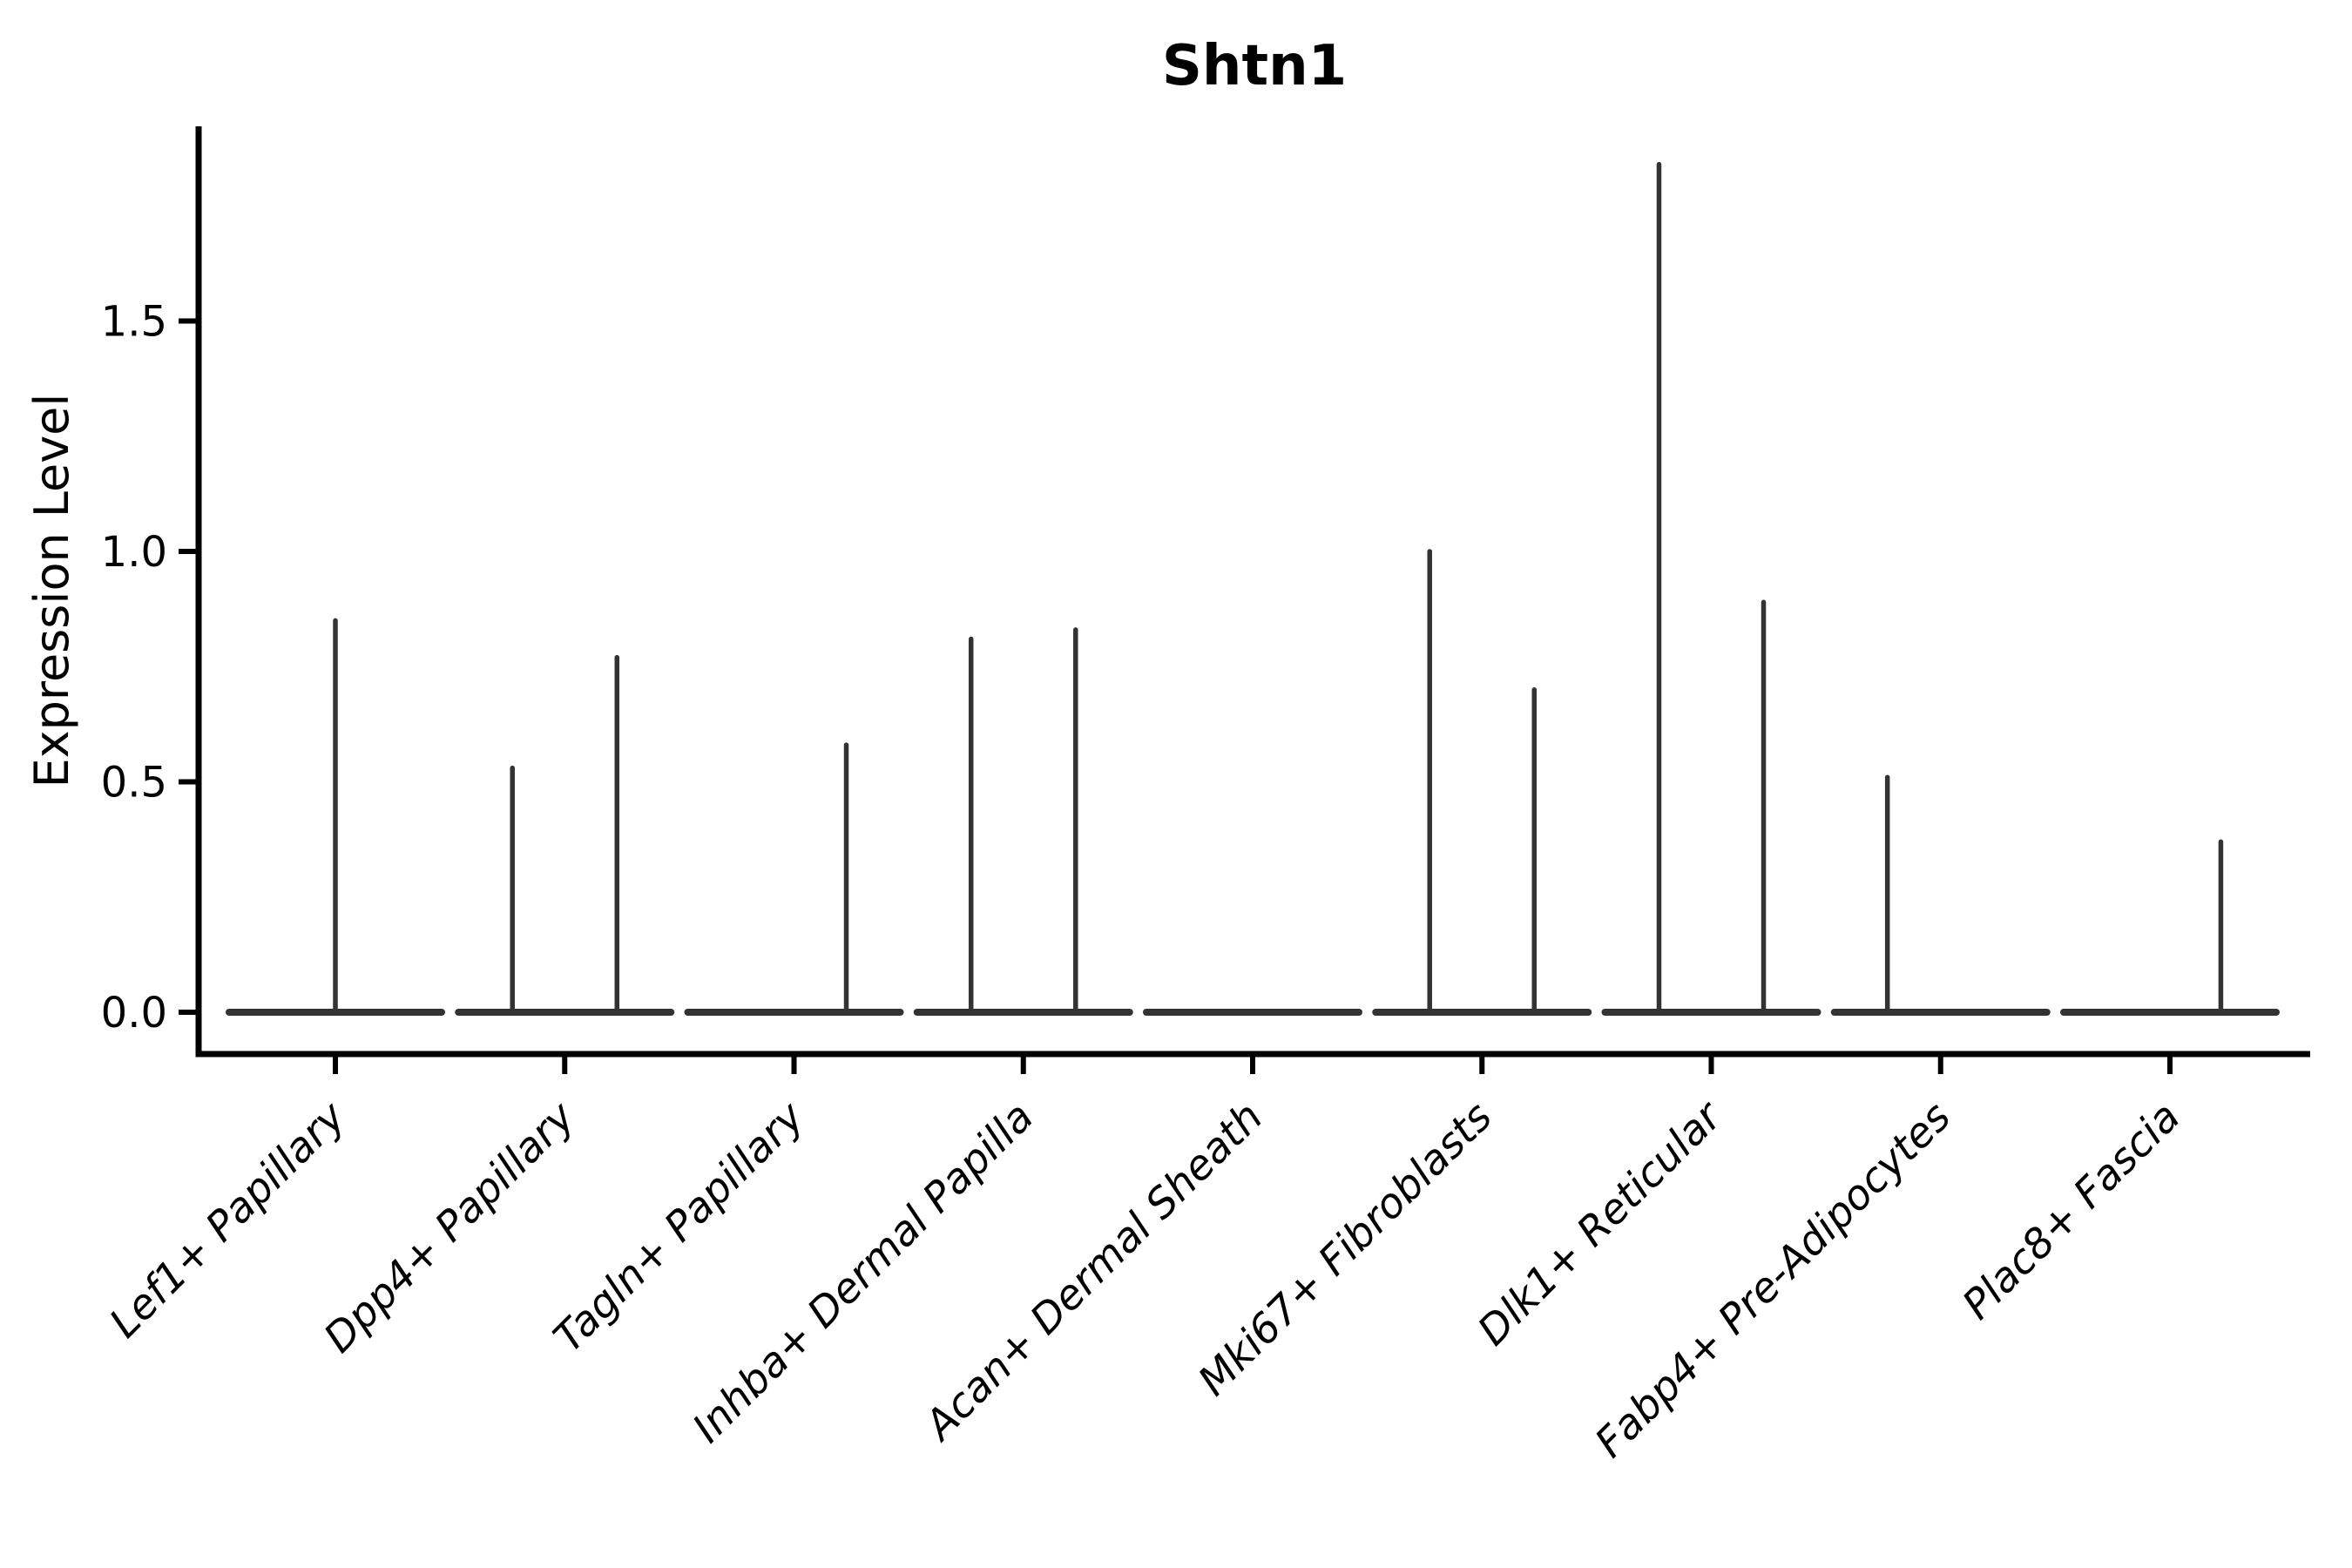 This screenshot has height=1568, width=2352. Describe the element at coordinates (134, 1013) in the screenshot. I see `y-tick-label: 0.0` at that location.